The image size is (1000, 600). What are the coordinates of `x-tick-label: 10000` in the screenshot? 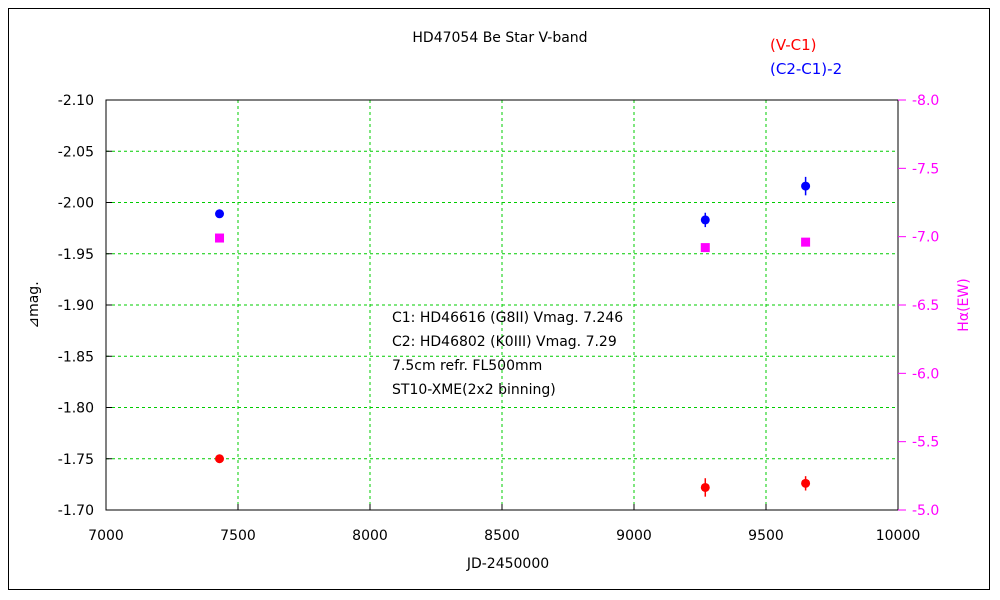 It's located at (898, 536).